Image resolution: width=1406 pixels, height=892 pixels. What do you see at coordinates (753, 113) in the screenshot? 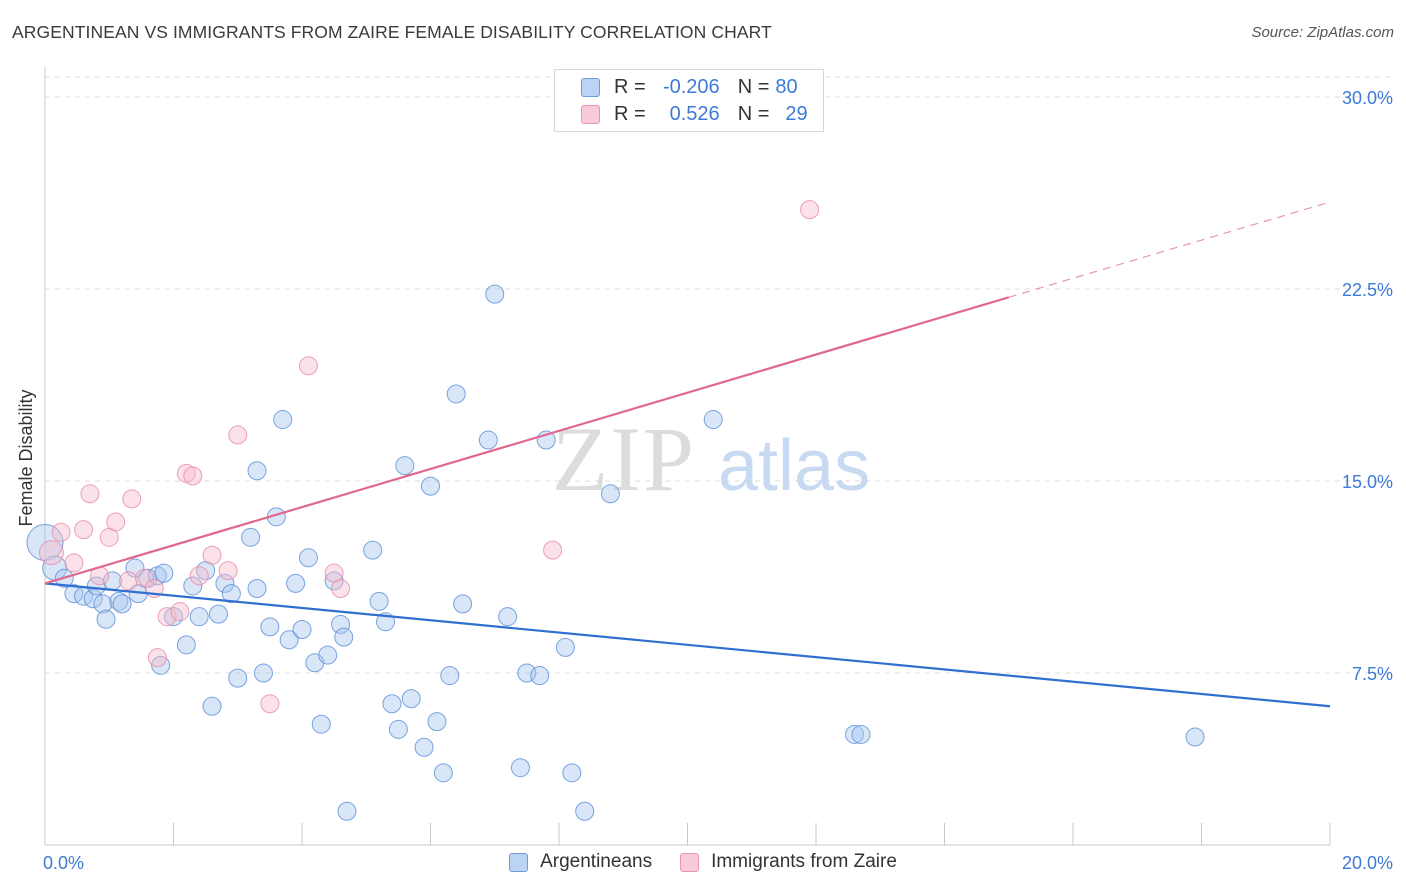
I see `n-label: N =` at bounding box center [753, 113].